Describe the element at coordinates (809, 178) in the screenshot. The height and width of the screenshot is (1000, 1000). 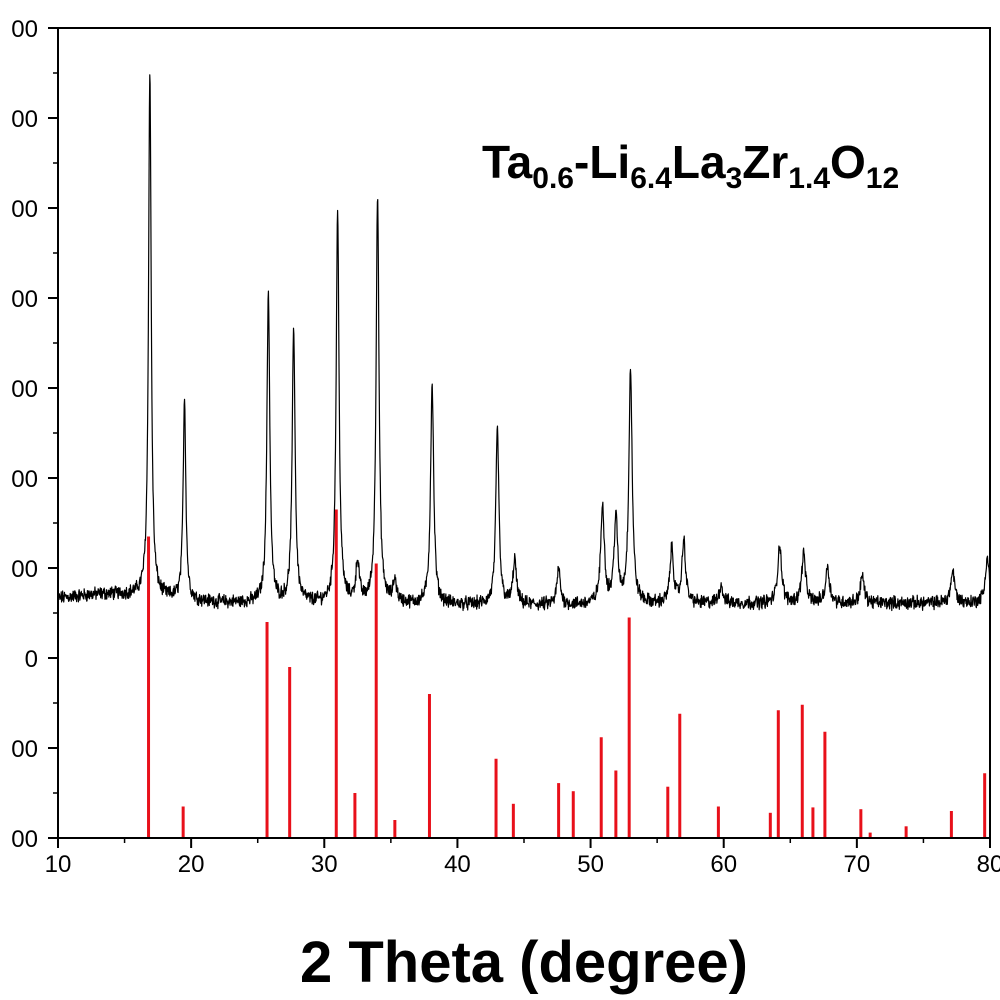
I see `formula-subscript: 1.4` at that location.